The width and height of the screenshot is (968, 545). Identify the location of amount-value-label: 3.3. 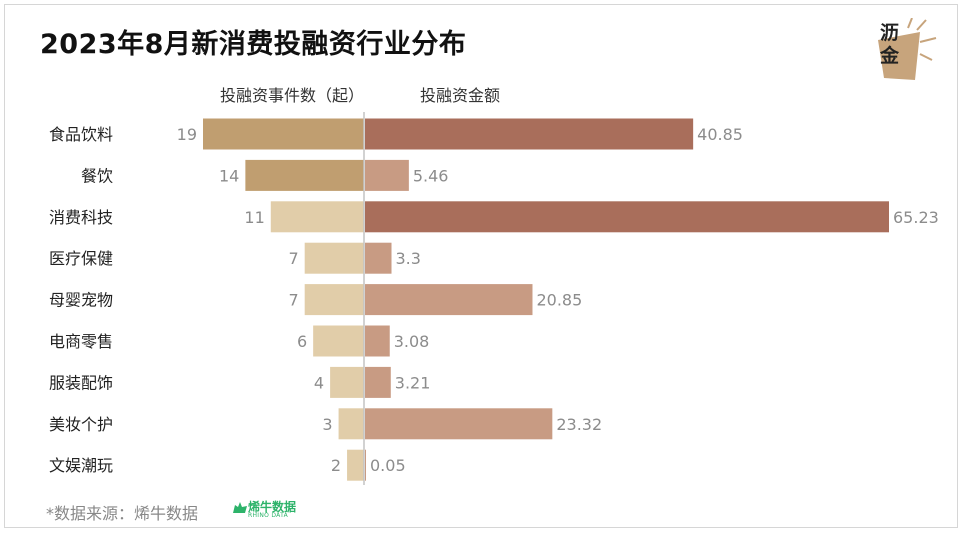
(408, 258).